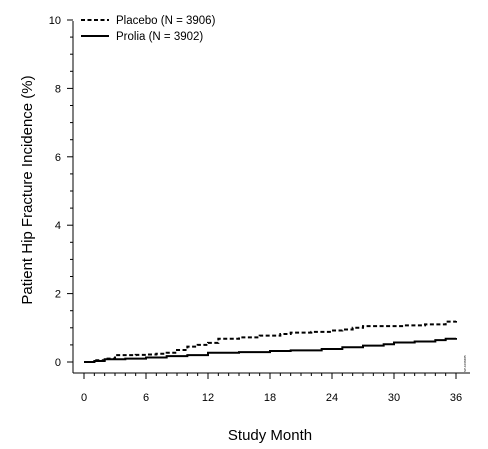  I want to click on x-tick-label: 18, so click(270, 398).